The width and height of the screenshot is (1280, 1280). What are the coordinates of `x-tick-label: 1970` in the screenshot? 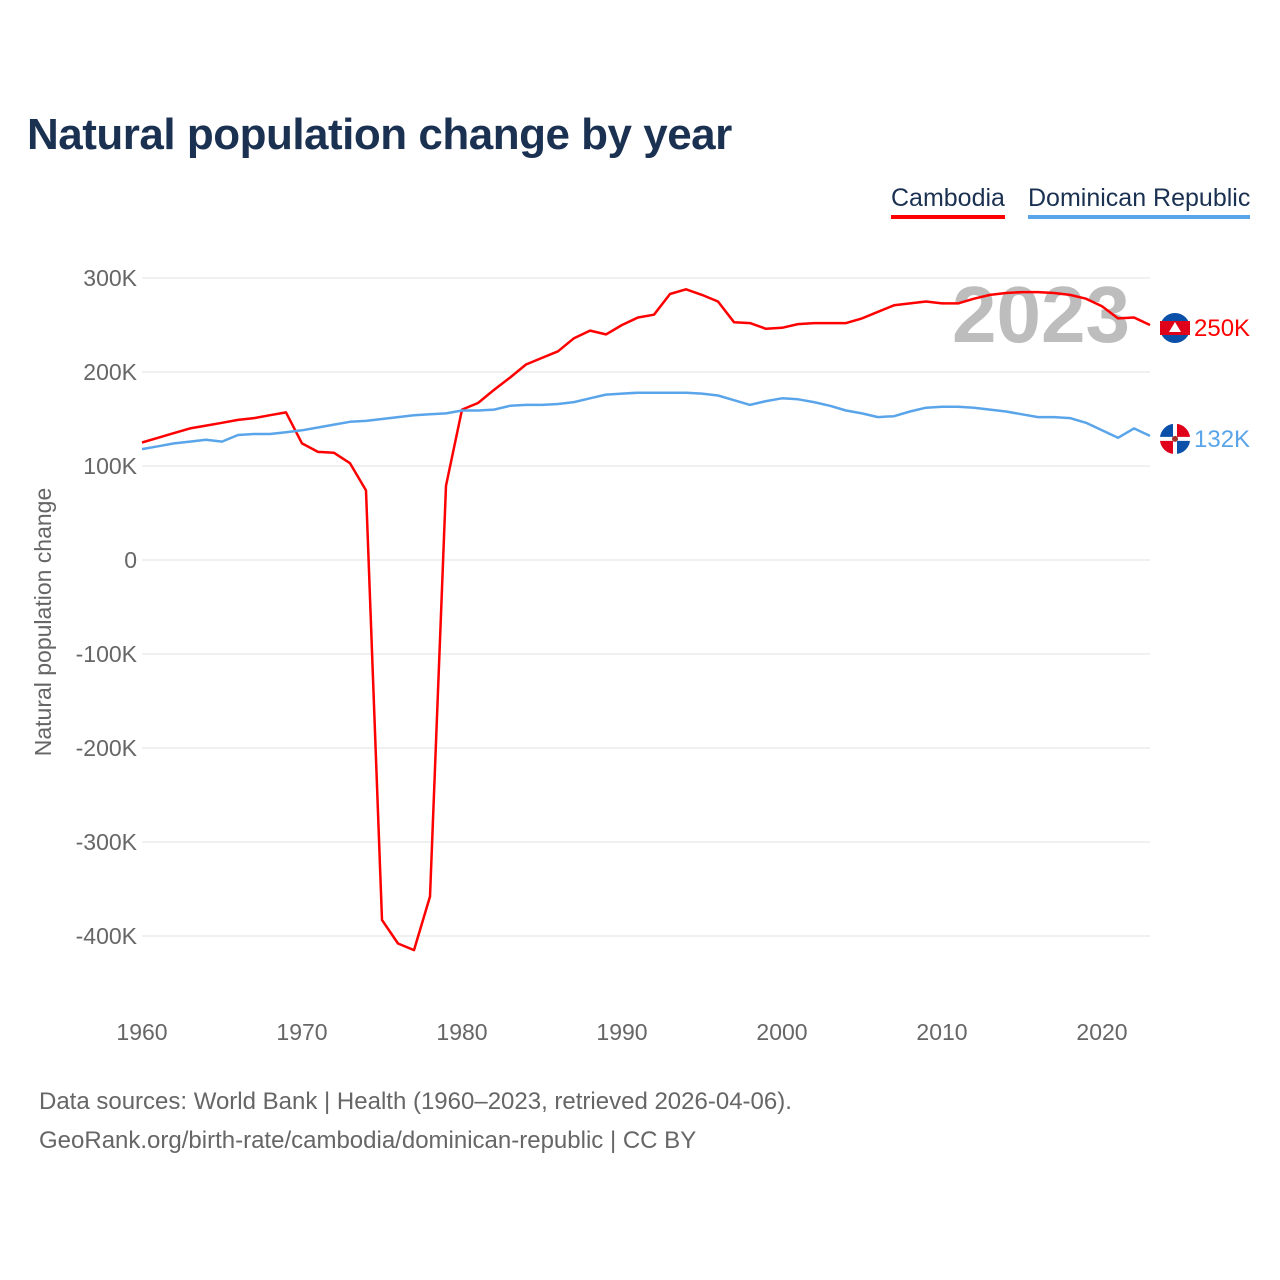 It's located at (301, 1032).